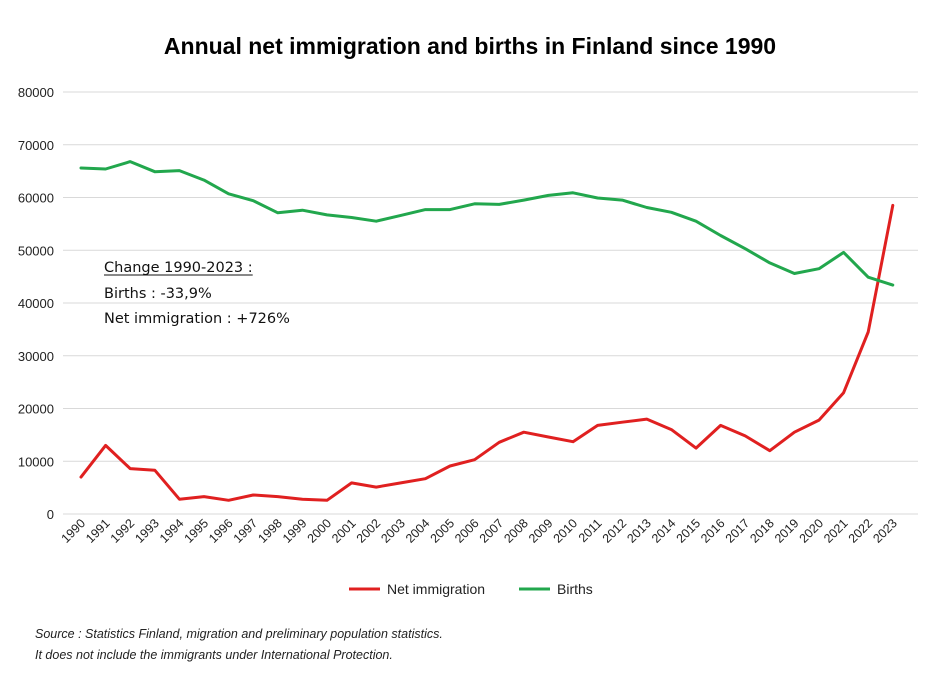 This screenshot has height=688, width=941. Describe the element at coordinates (36, 356) in the screenshot. I see `y-tick-label: 30000` at that location.